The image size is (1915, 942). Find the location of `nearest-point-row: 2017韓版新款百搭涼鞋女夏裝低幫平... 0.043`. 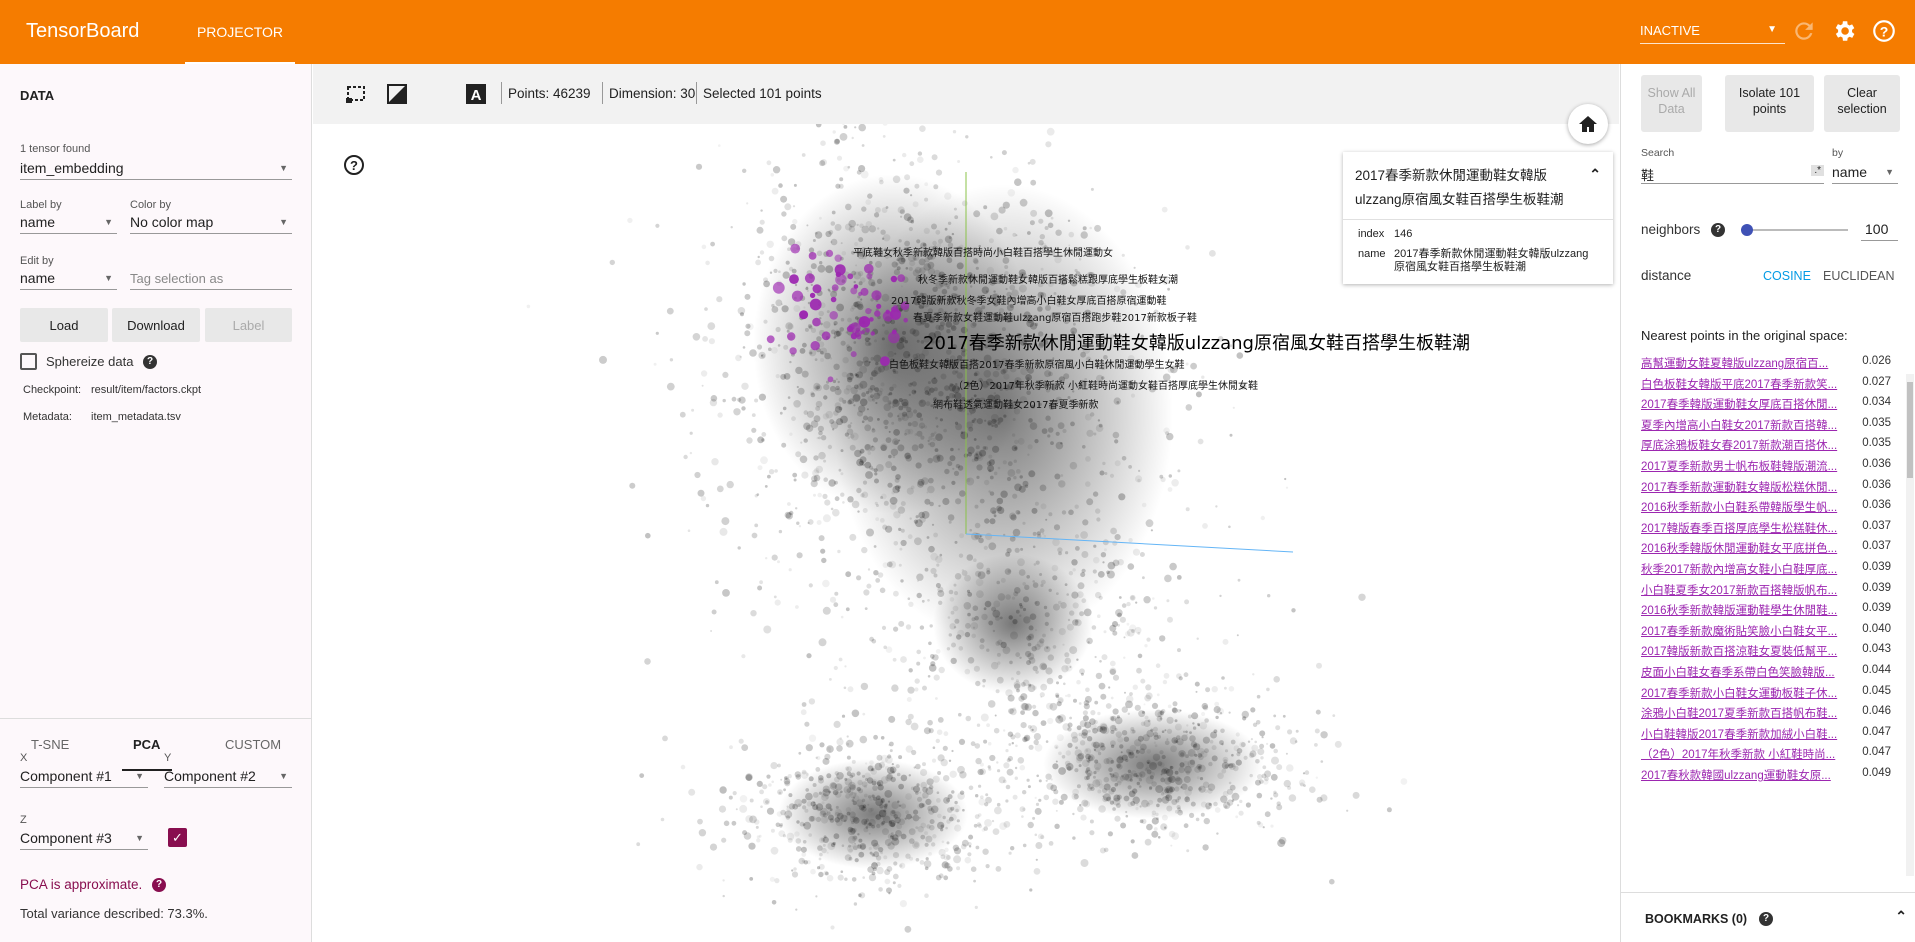

nearest-point-row: 2017韓版新款百搭涼鞋女夏裝低幫平... 0.043 is located at coordinates (1766, 653).